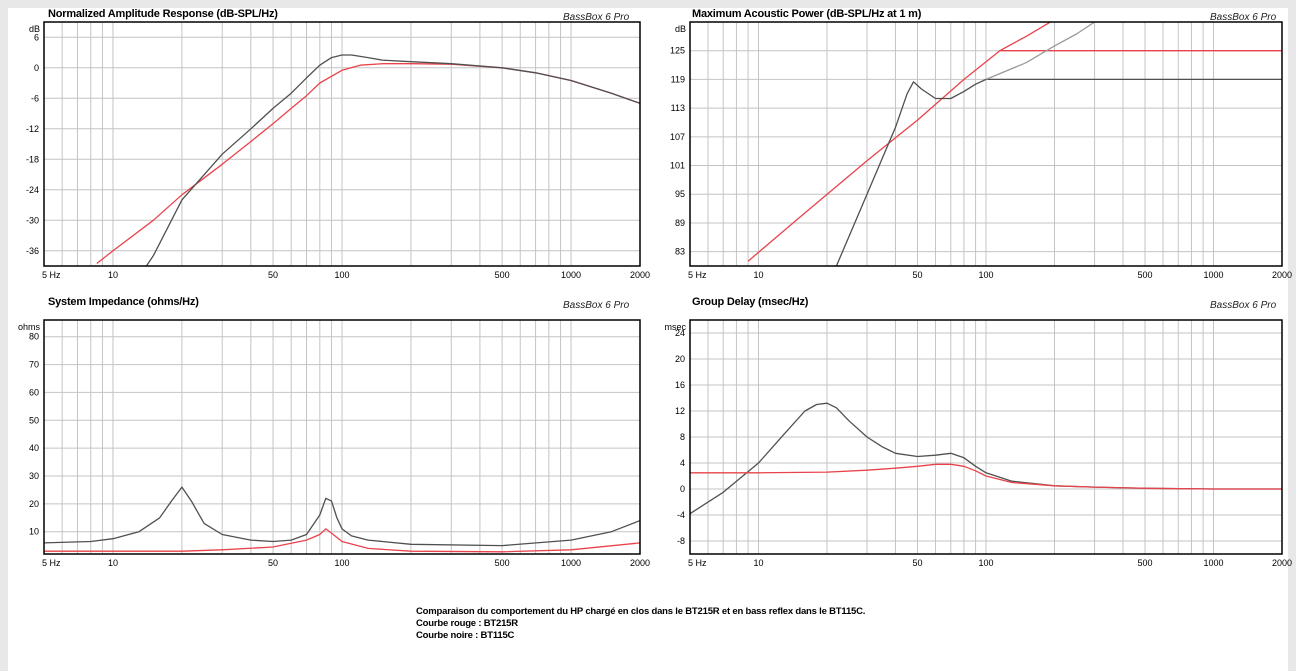 The image size is (1296, 671). What do you see at coordinates (750, 302) in the screenshot?
I see `chart-title: Group Delay (msec/Hz)` at bounding box center [750, 302].